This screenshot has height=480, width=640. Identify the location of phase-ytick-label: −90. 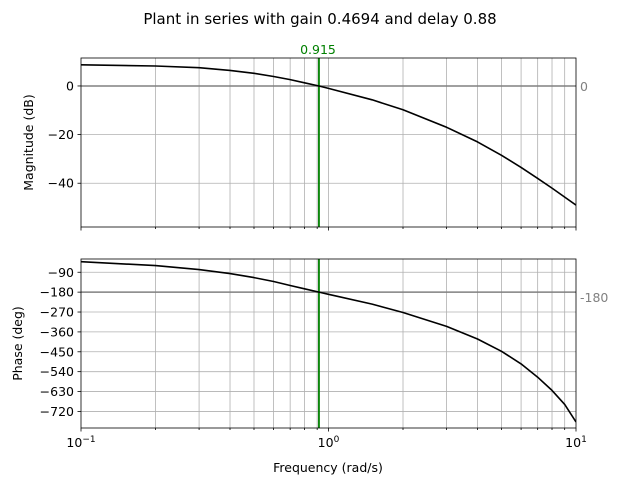
(61, 272).